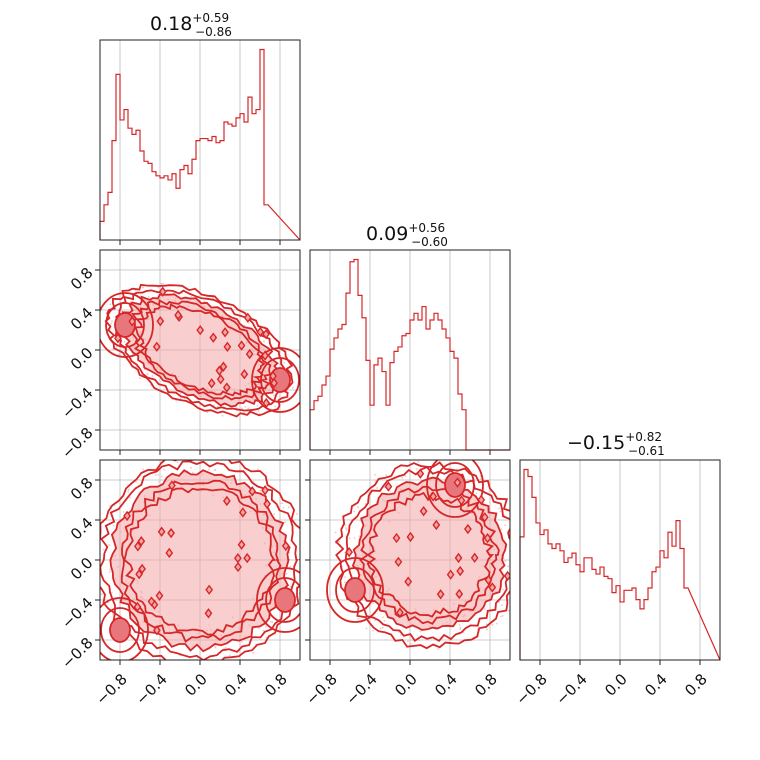  What do you see at coordinates (179, 355) in the screenshot?
I see `panel-1-0: −0.8−0.4 0.0 0.4 0.8` at bounding box center [179, 355].